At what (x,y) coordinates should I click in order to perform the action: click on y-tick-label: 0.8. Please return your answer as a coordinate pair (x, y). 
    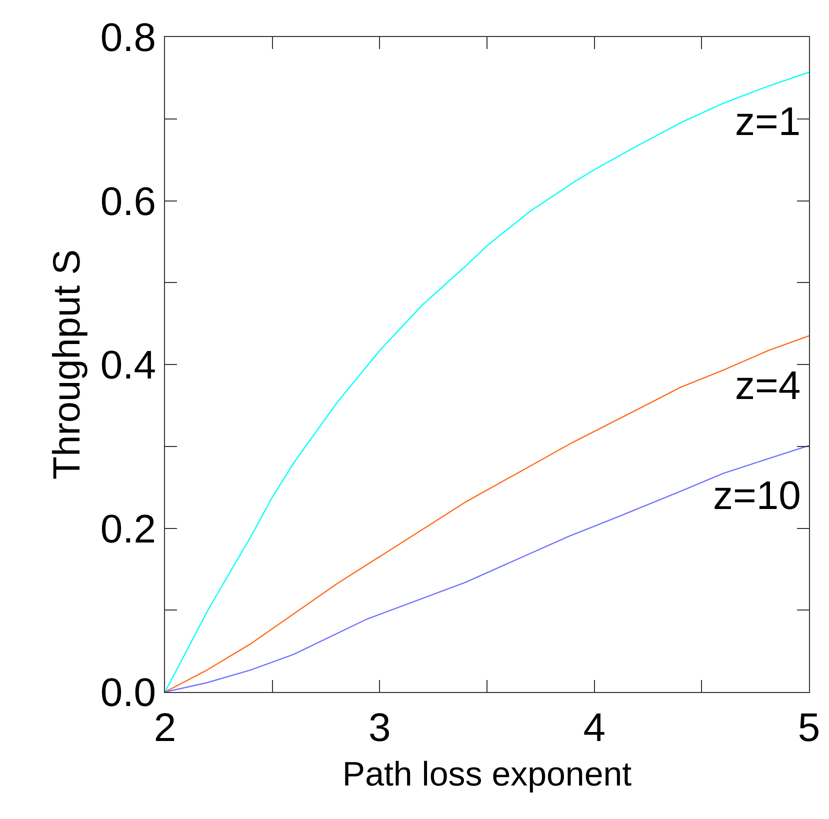
    Looking at the image, I should click on (128, 38).